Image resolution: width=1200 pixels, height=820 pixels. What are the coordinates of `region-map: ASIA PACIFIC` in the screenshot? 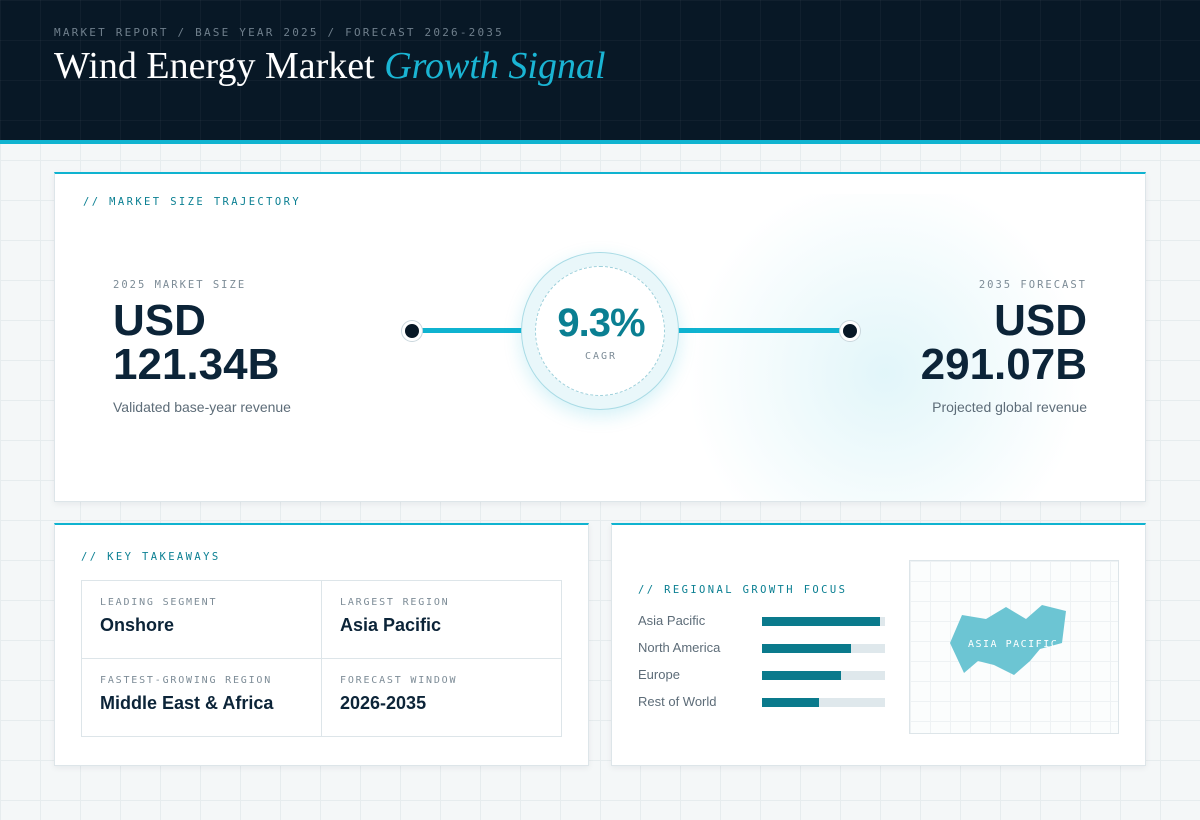 It's located at (1014, 647).